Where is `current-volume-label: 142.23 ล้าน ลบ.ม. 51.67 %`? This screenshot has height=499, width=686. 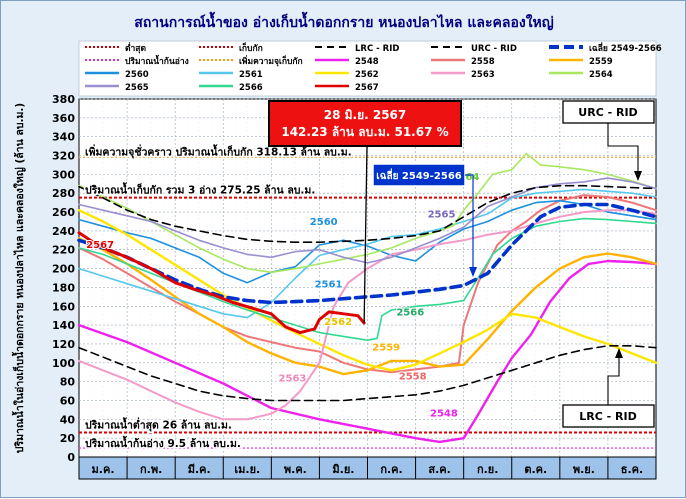
current-volume-label: 142.23 ล้าน ลบ.ม. 51.67 % is located at coordinates (364, 132).